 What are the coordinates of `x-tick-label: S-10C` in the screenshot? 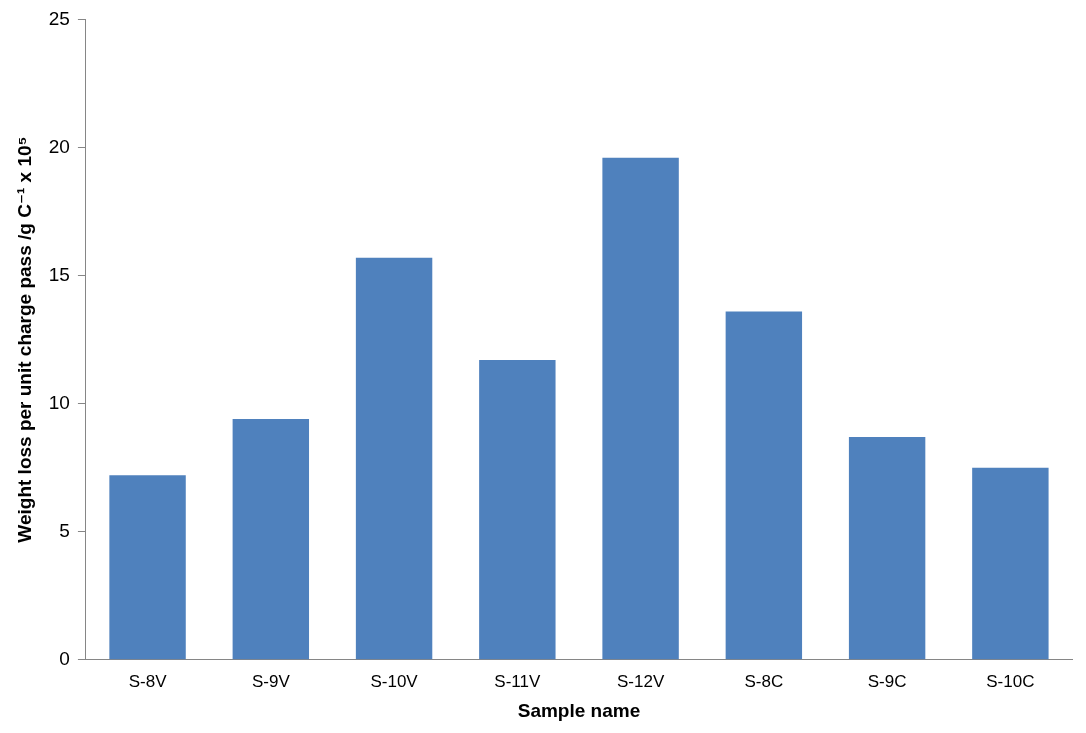 It's located at (1010, 681).